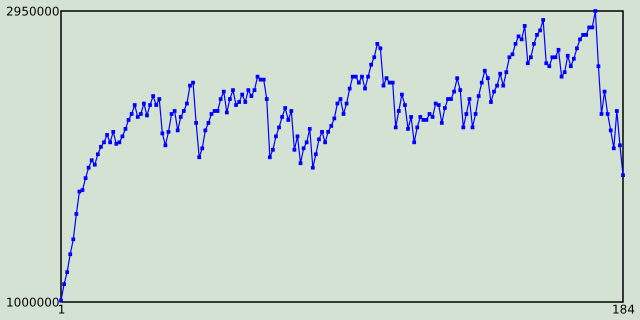 The image size is (640, 320). What do you see at coordinates (33, 303) in the screenshot?
I see `y-tick-label: 1000000` at bounding box center [33, 303].